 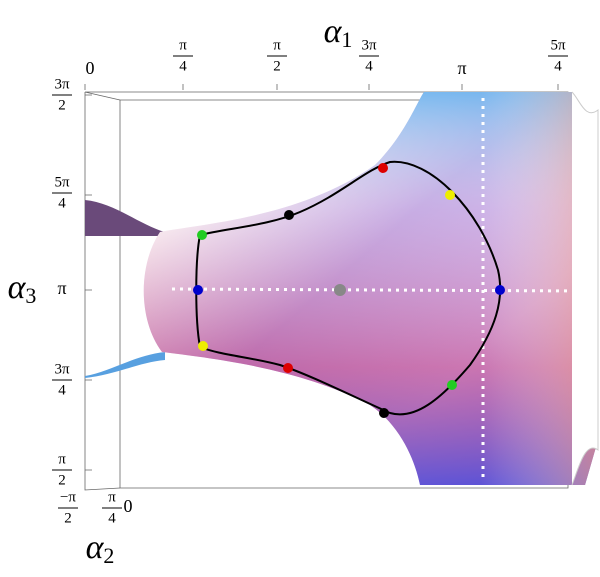 What do you see at coordinates (68, 497) in the screenshot?
I see `tick-numerator: −π` at bounding box center [68, 497].